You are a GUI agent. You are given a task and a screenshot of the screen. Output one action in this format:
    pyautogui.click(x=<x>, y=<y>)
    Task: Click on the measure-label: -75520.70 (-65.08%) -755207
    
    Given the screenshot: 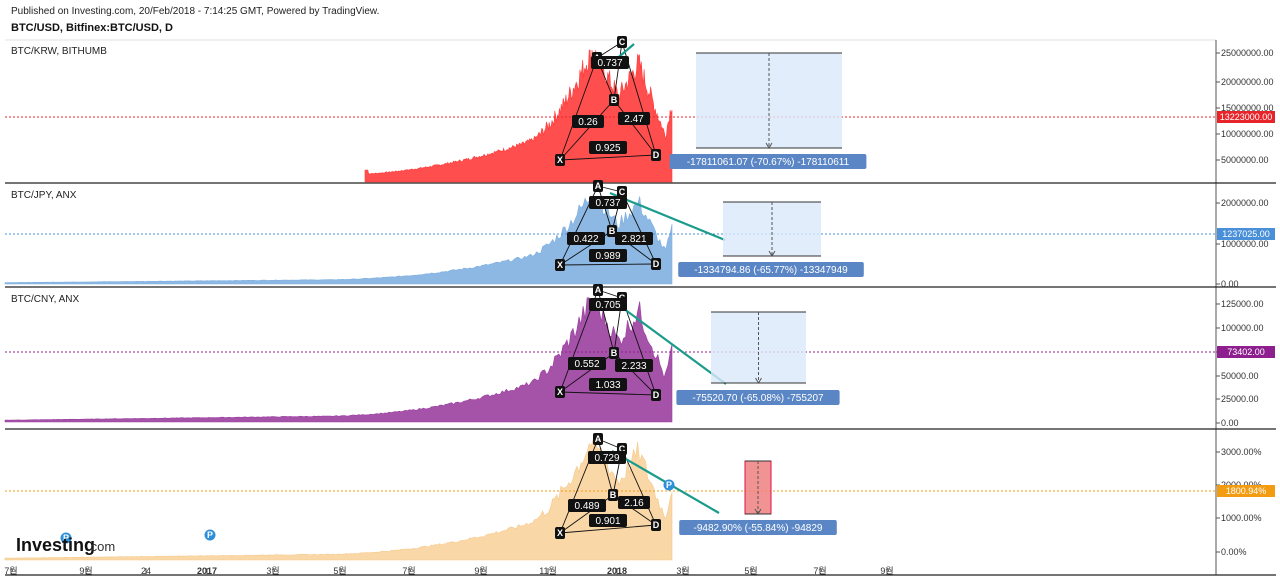 What is the action you would take?
    pyautogui.click(x=758, y=398)
    